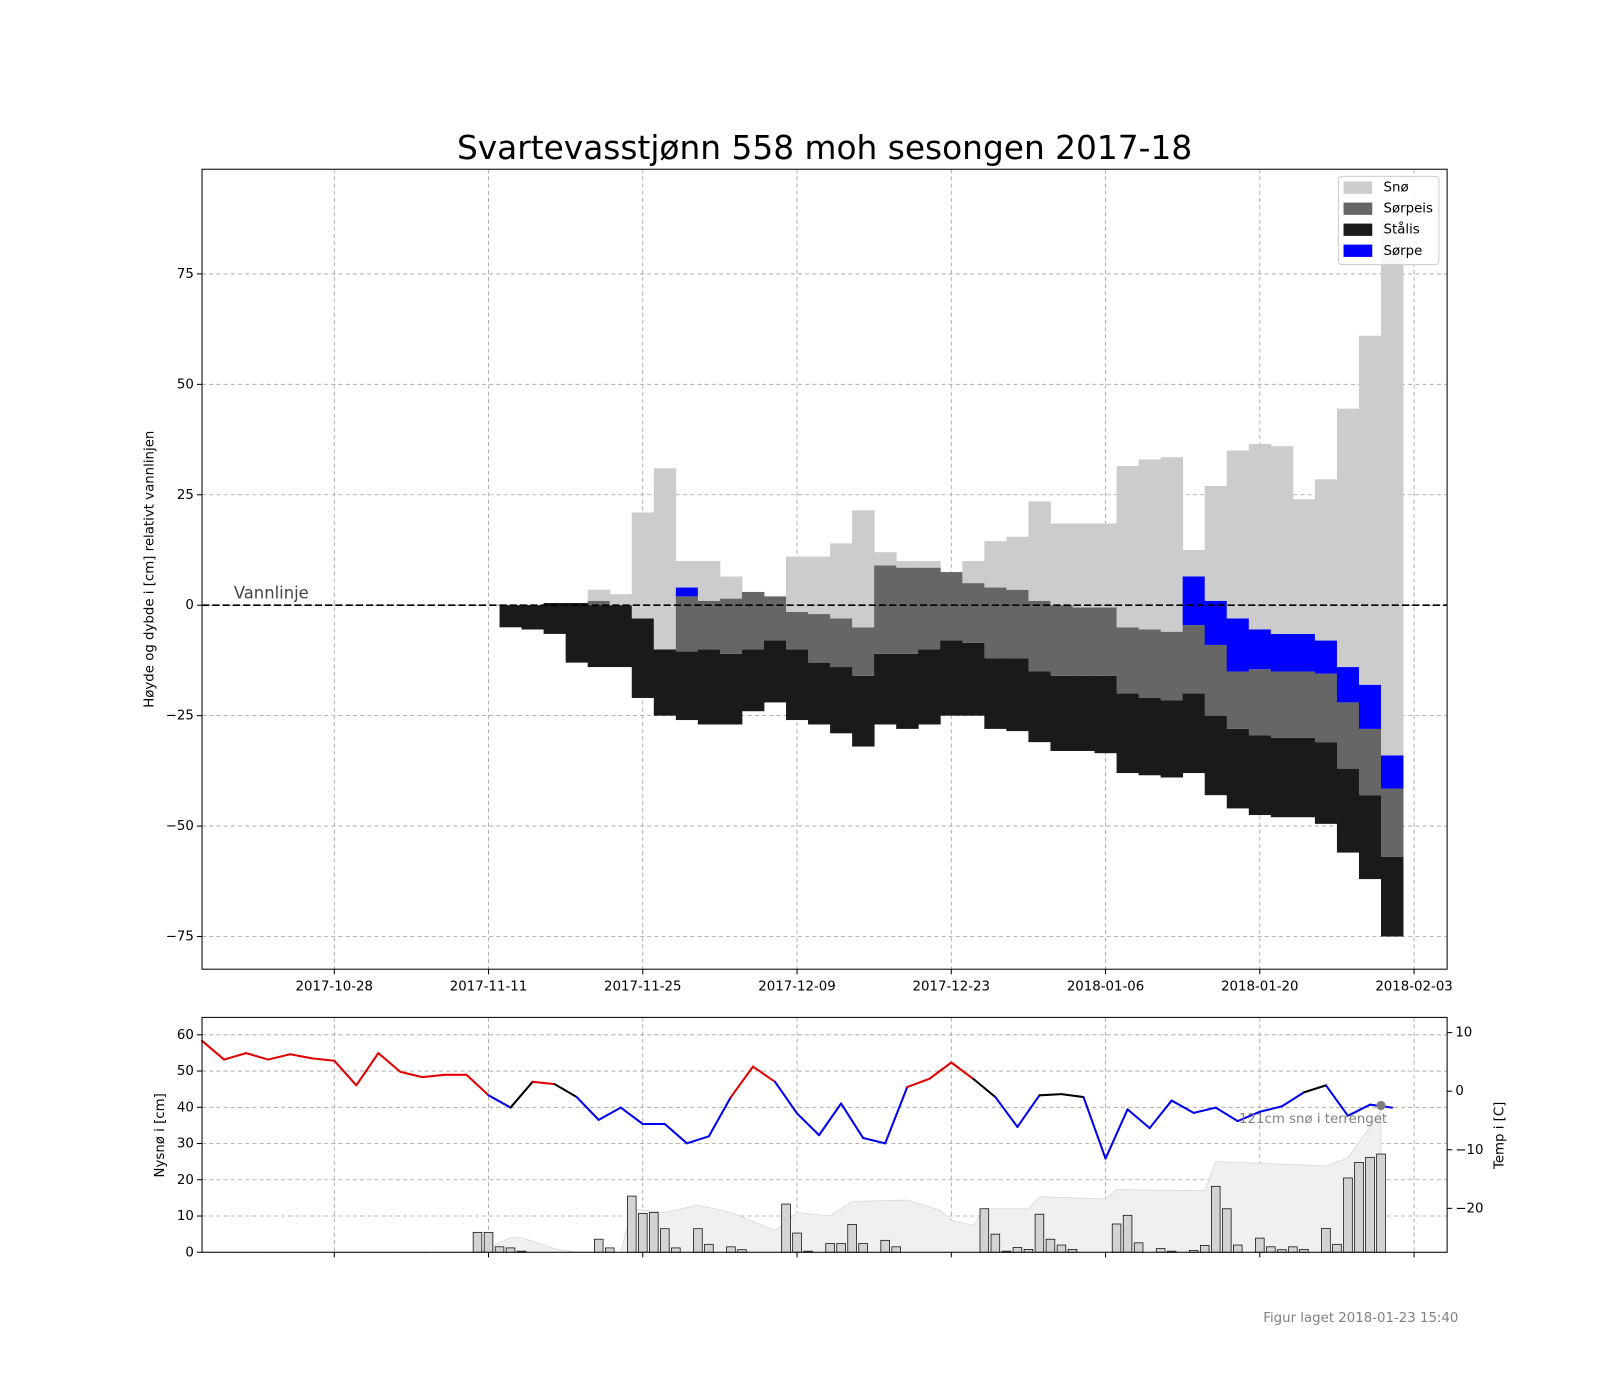  I want to click on legend-label: Snø, so click(1396, 188).